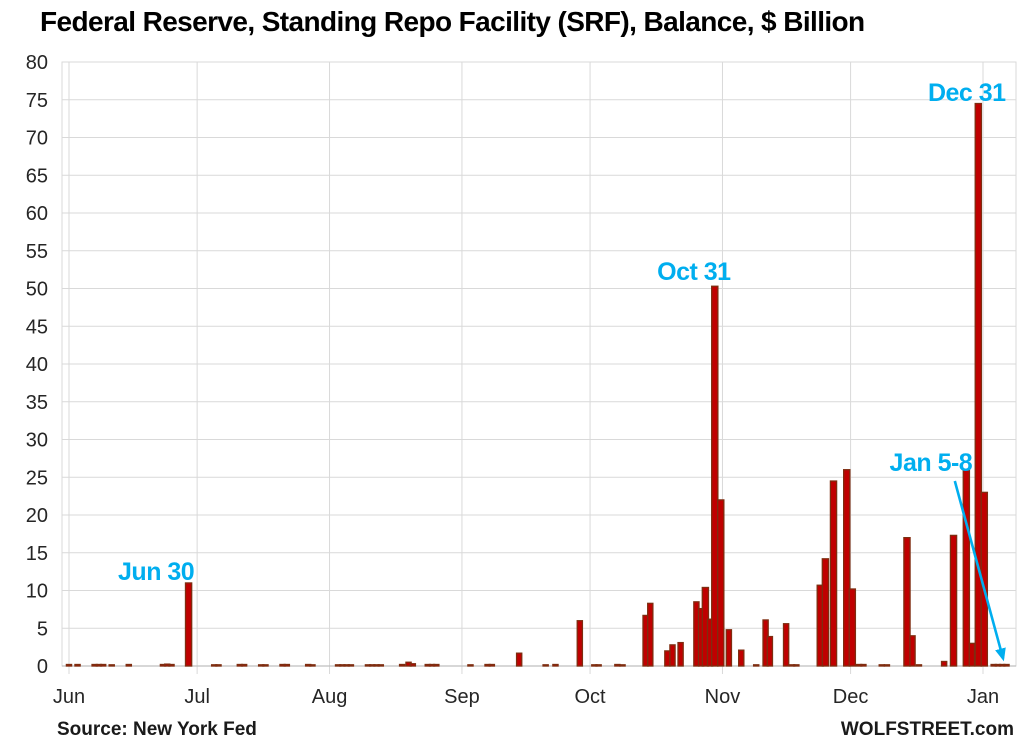 Image resolution: width=1024 pixels, height=754 pixels. I want to click on y-tick-label: 45, so click(37, 327).